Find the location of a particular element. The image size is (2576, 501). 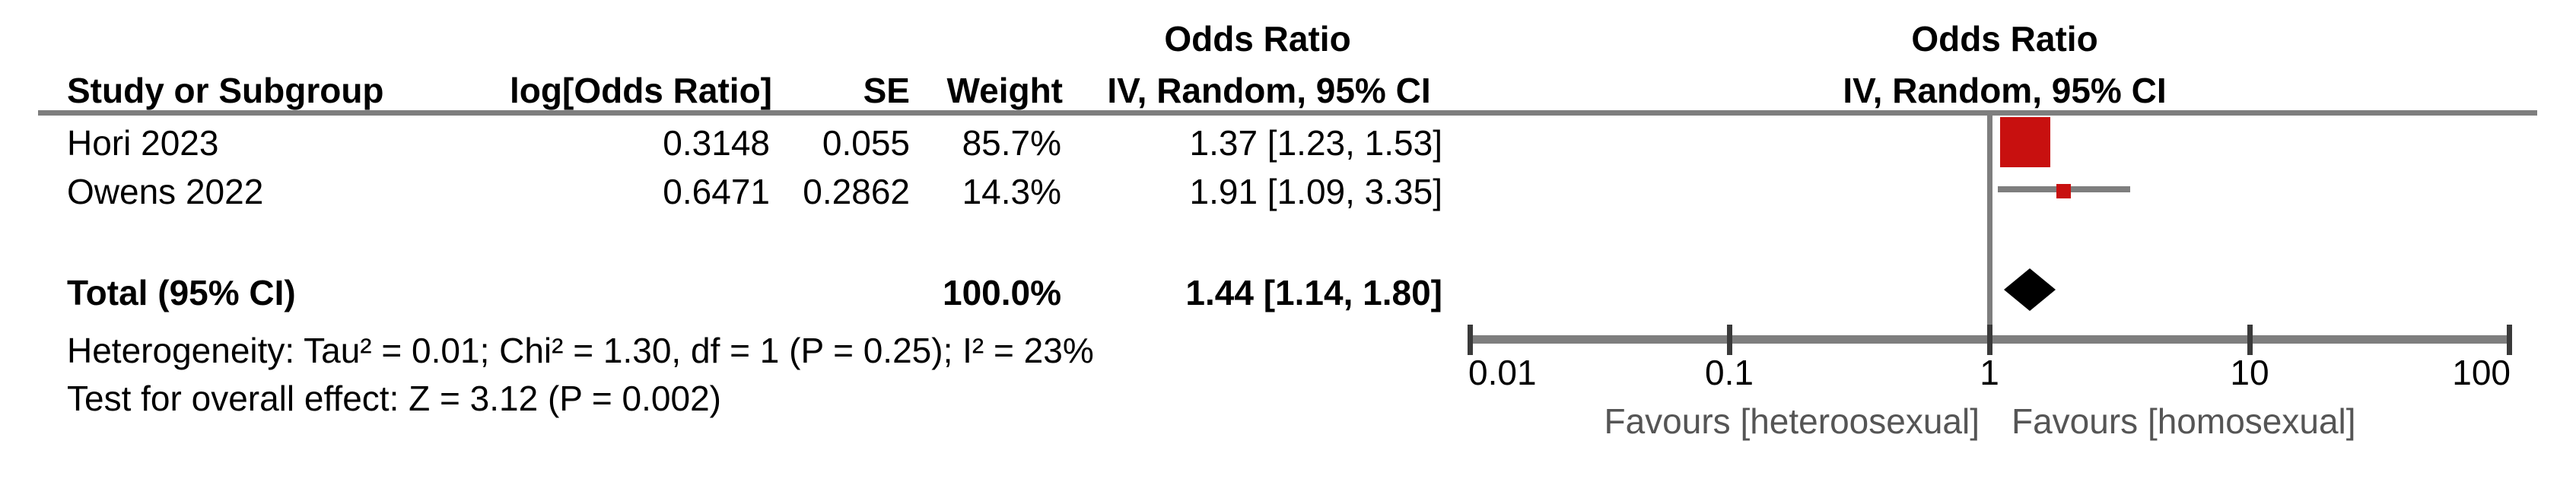

log-odds-ratio-value: 0.3148 is located at coordinates (717, 143).